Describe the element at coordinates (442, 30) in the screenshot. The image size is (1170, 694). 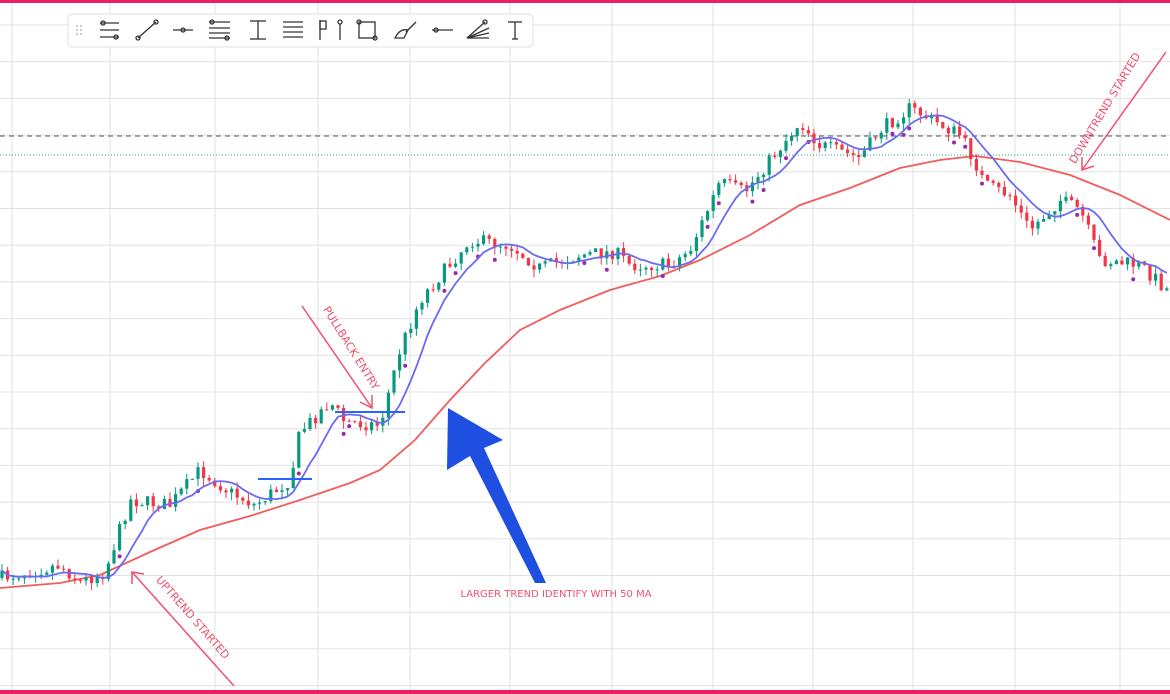
I see `tool-ray` at that location.